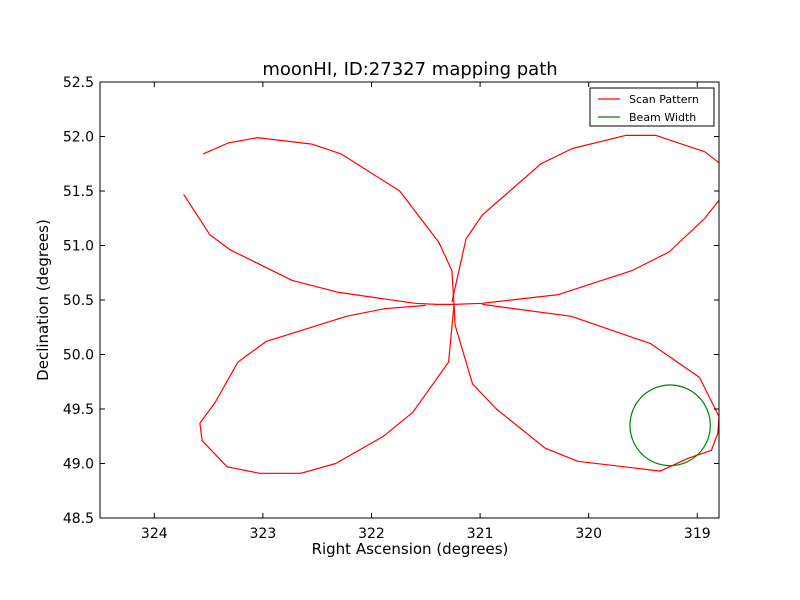 This screenshot has width=800, height=600. I want to click on legend-label-beam-width: Beam Width, so click(662, 117).